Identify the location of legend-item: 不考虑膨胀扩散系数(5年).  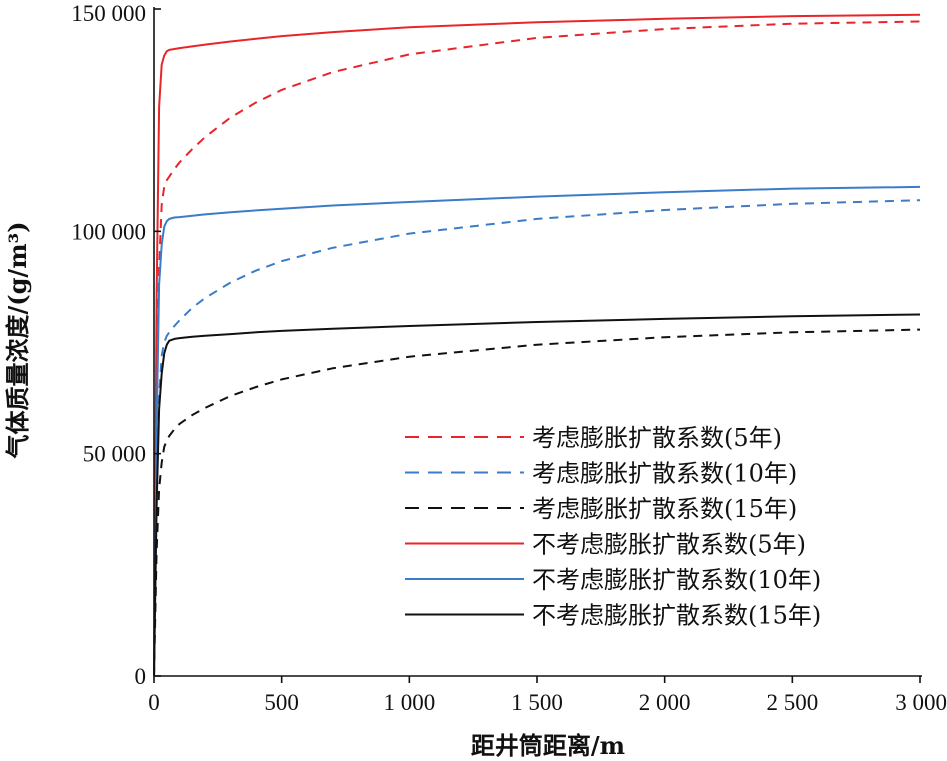
(605, 545).